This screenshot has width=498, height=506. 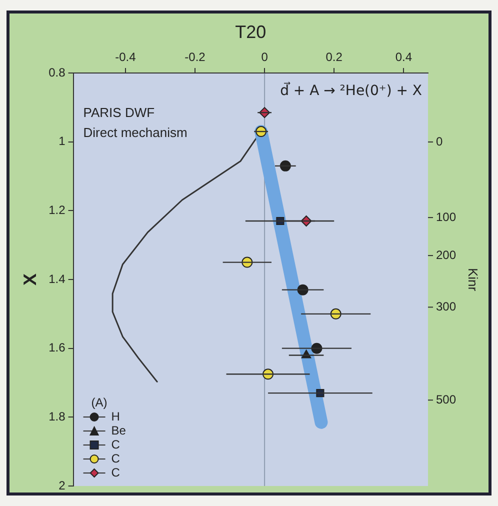 I want to click on y-tick-label: 1.2, so click(x=57, y=209).